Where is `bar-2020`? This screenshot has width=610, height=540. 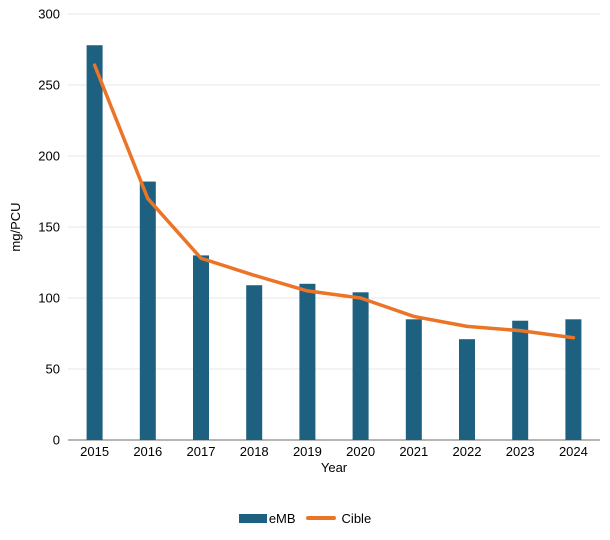
bar-2020 is located at coordinates (360, 366).